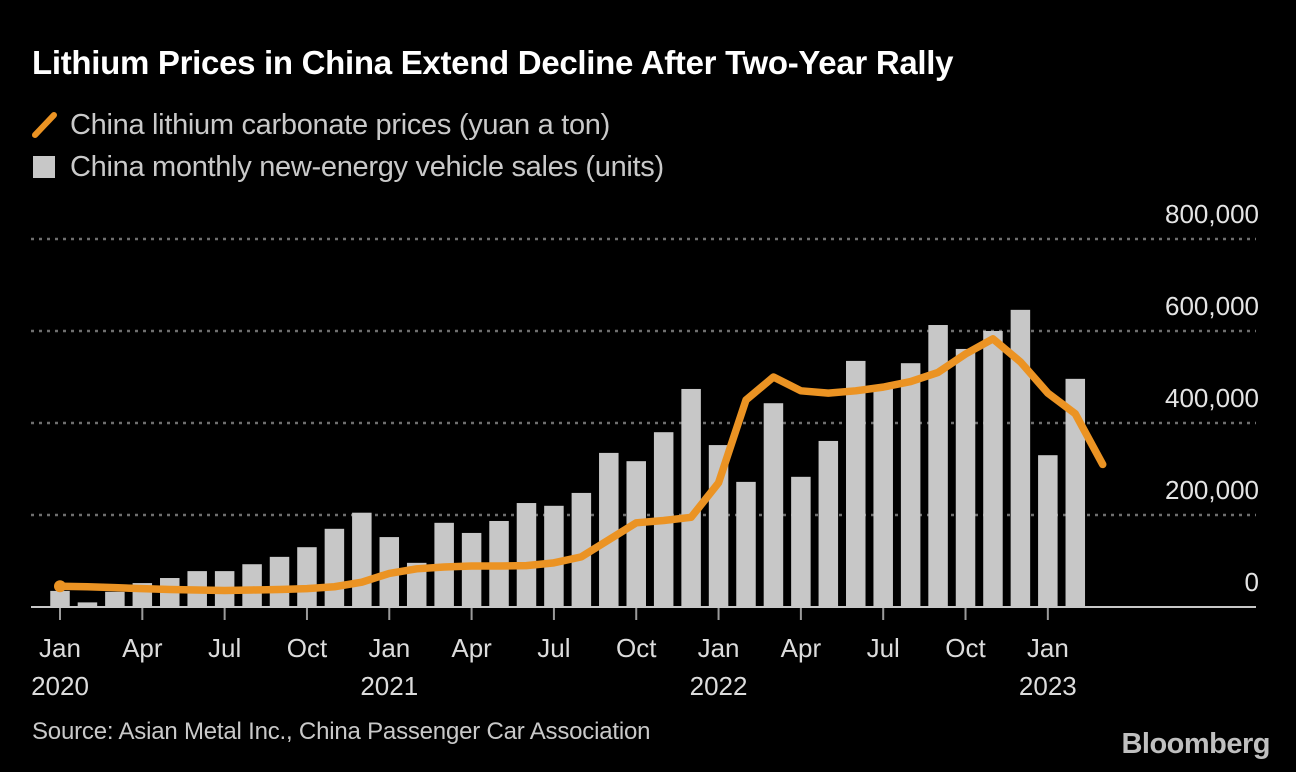 The height and width of the screenshot is (772, 1296). Describe the element at coordinates (719, 686) in the screenshot. I see `x-axis-year-label: 2022` at that location.